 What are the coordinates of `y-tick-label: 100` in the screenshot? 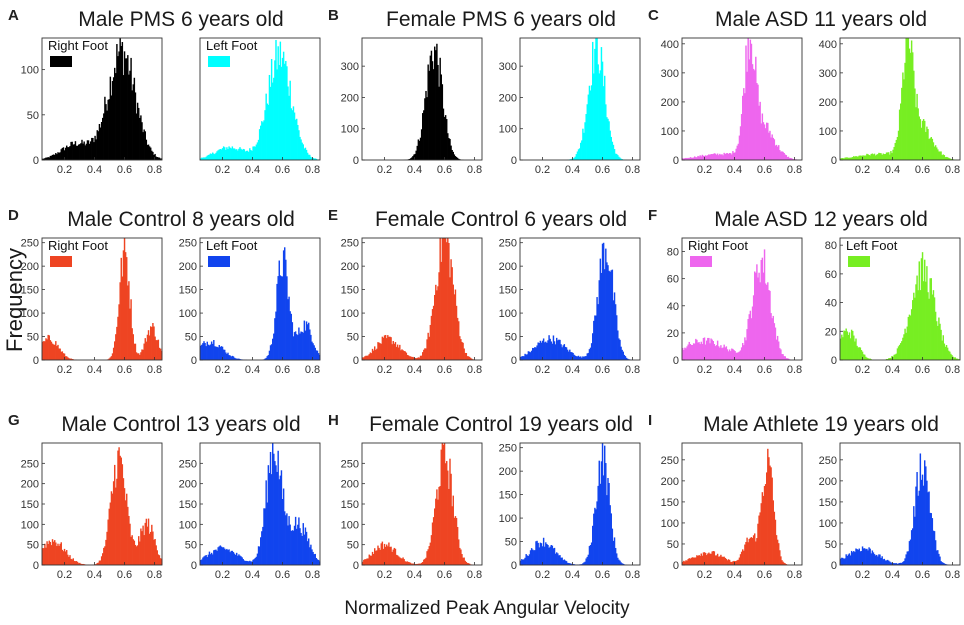 It's located at (828, 132).